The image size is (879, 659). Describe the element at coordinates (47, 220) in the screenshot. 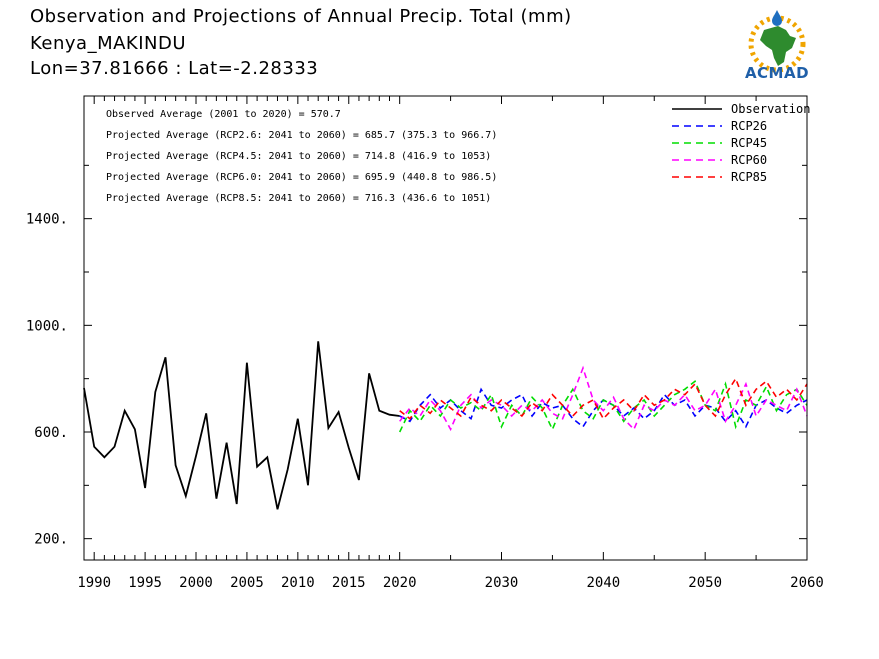

I see `y-tick-label: 1400.` at that location.